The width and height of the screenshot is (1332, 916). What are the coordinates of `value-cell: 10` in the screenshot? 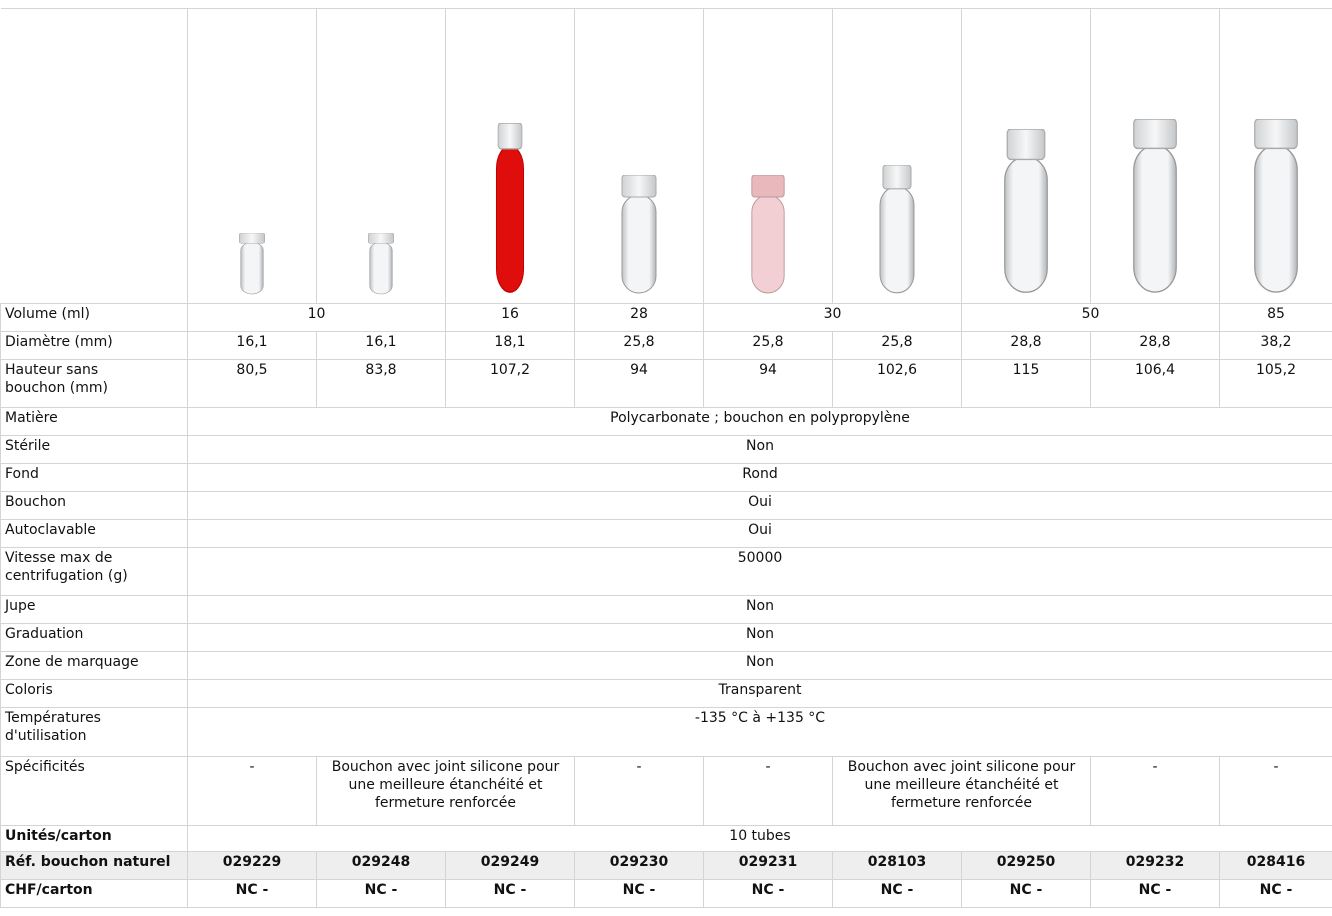 It's located at (317, 318).